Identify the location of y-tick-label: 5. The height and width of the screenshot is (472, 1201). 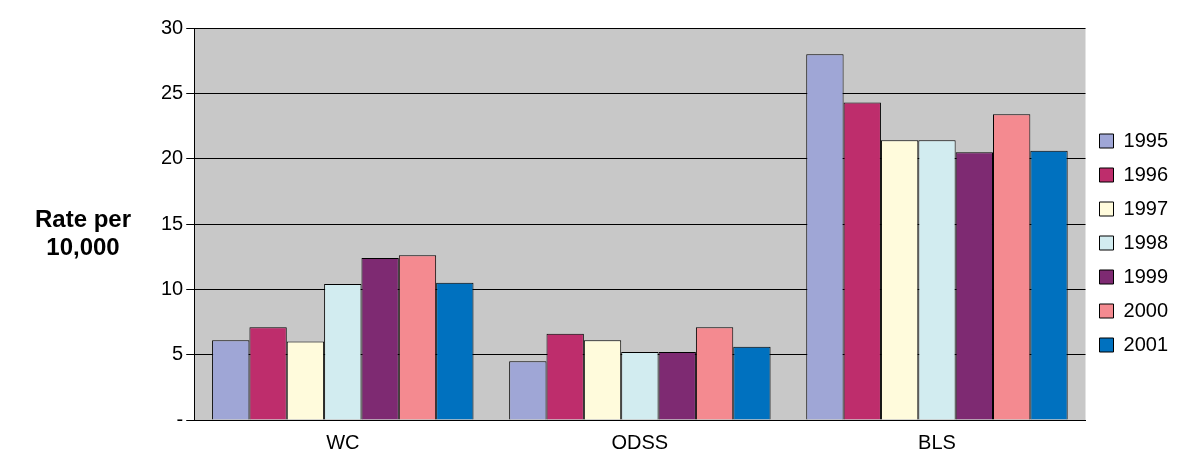
(178, 353).